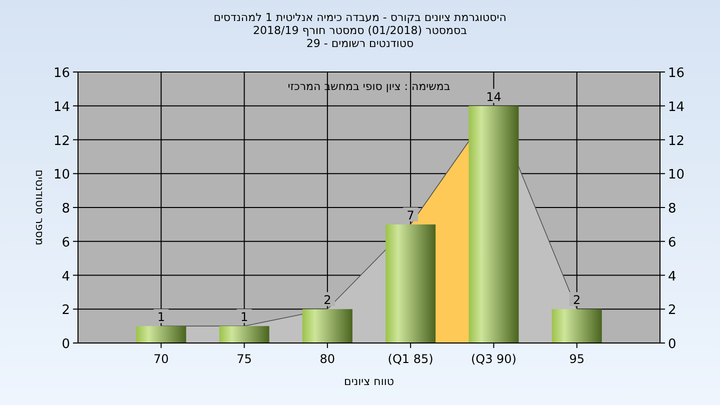 This screenshot has width=720, height=405. I want to click on y-tick-label: 10, so click(61, 175).